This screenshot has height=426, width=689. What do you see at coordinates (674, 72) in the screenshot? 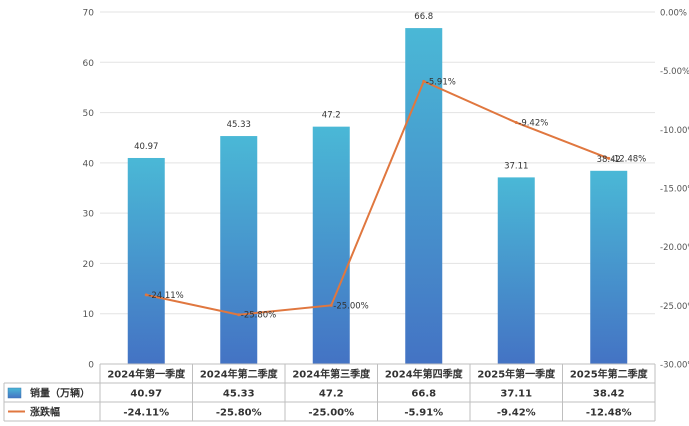
I see `y-right-tick-label: -5.00%` at bounding box center [674, 72].